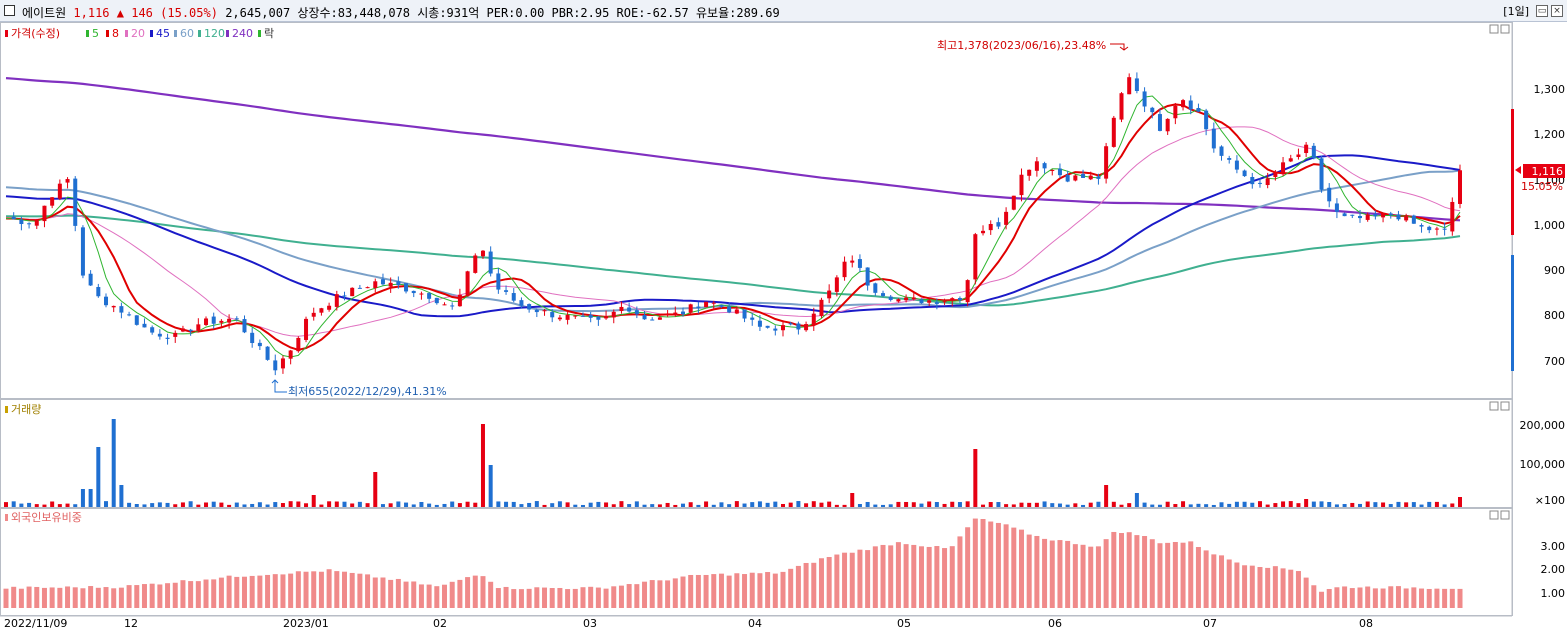 Image resolution: width=1567 pixels, height=630 pixels. Describe the element at coordinates (1548, 171) in the screenshot. I see `current-price-value: 1,116` at that location.